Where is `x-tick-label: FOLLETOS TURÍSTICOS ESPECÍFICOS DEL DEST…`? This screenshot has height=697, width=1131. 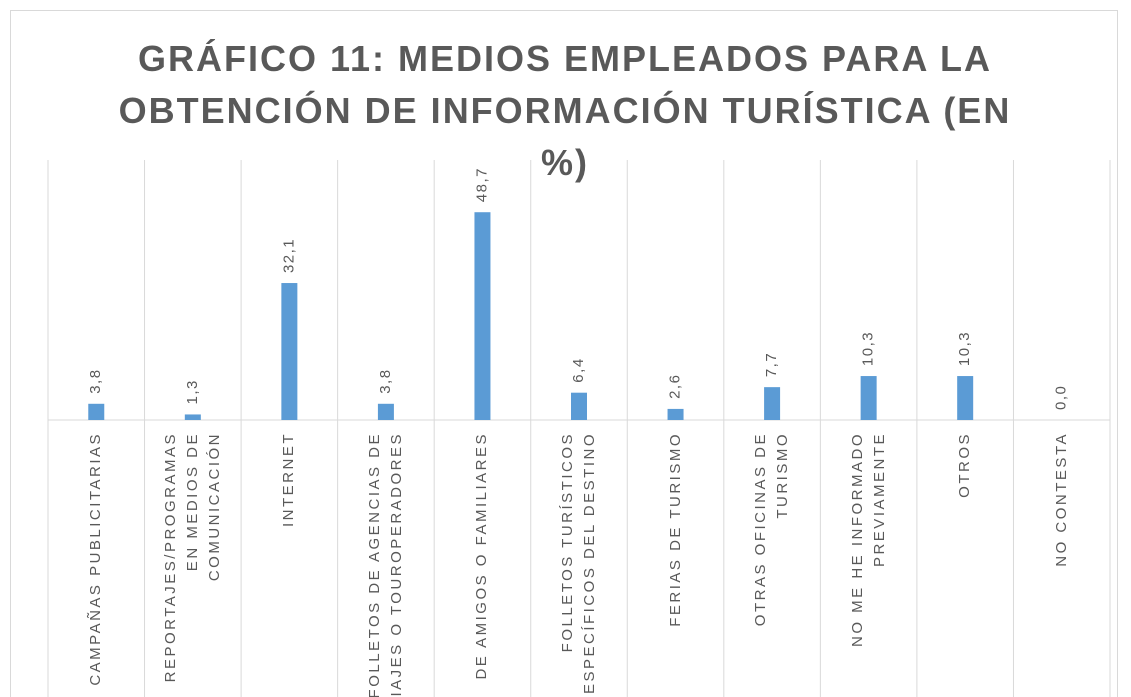
x-tick-label: FOLLETOS TURÍSTICOS ESPECÍFICOS DEL DEST… is located at coordinates (579, 564).